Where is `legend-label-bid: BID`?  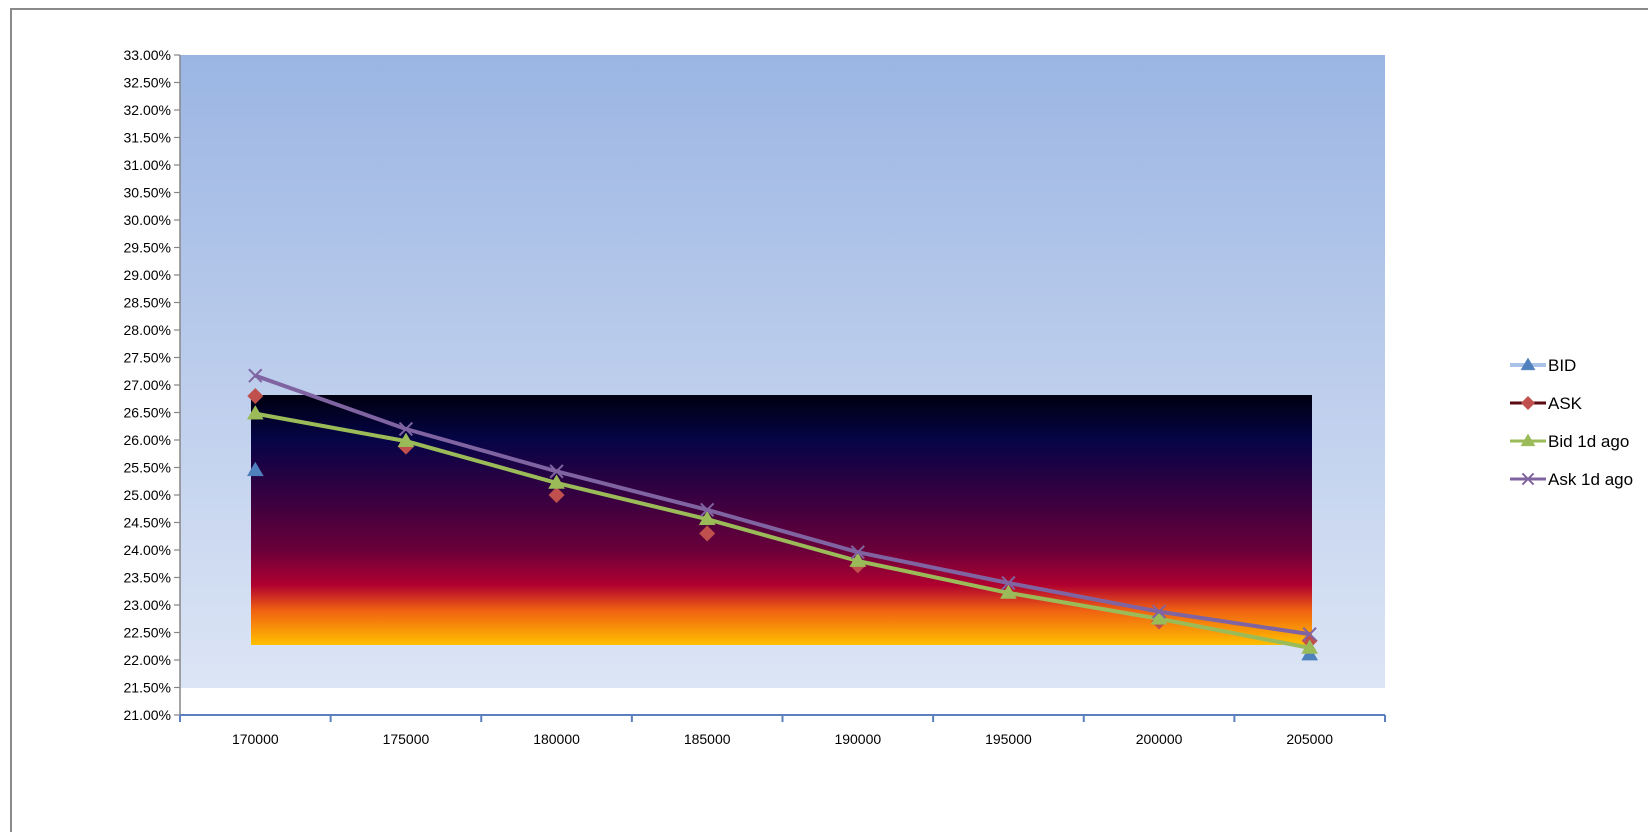
legend-label-bid: BID is located at coordinates (1562, 365).